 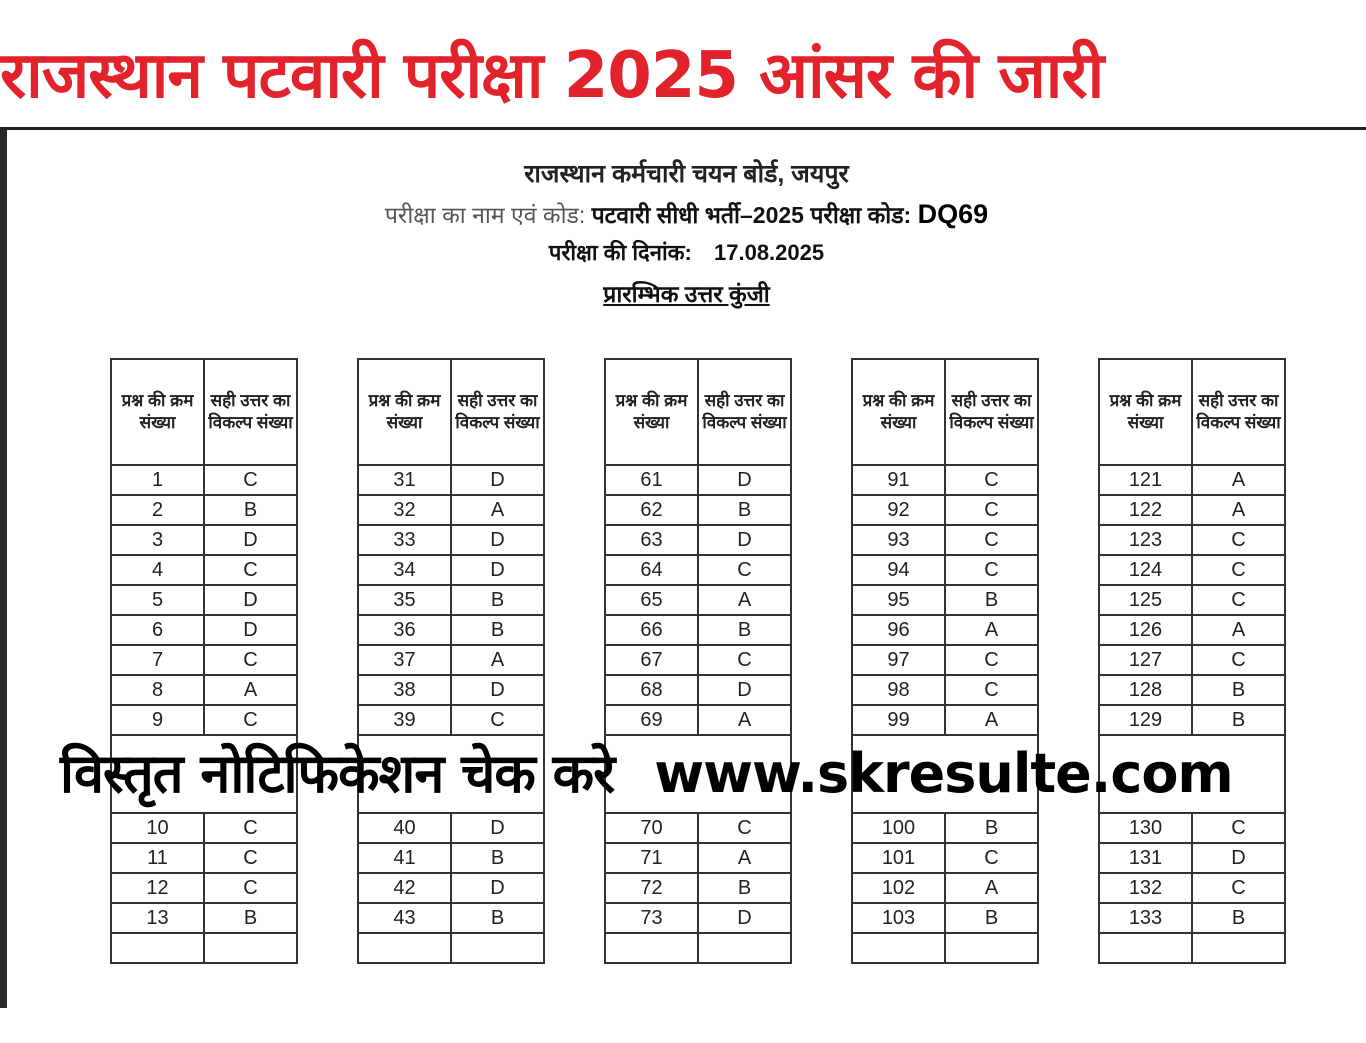 I want to click on question-number: 133, so click(x=1145, y=918).